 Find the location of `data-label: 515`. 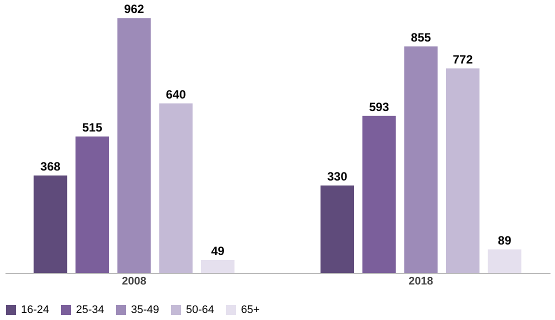

data-label: 515 is located at coordinates (92, 127).